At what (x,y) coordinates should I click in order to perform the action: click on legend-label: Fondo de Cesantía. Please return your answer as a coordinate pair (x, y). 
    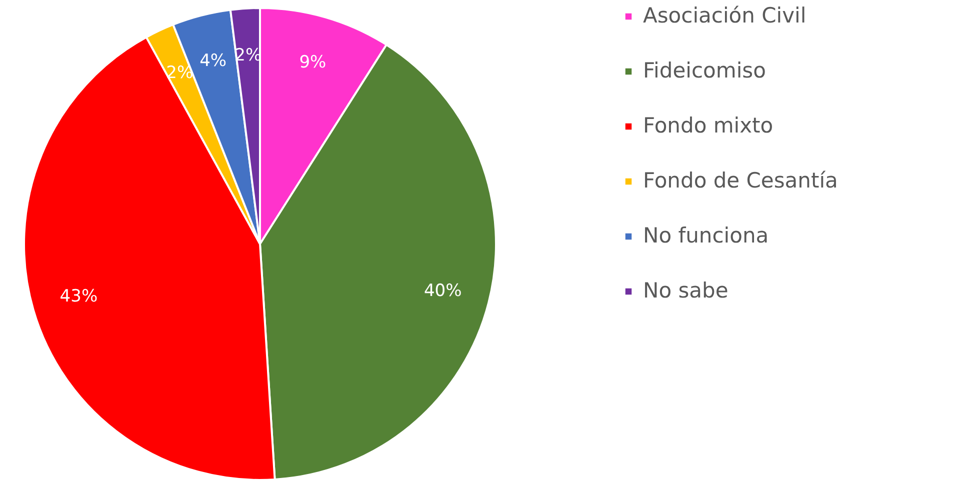
    Looking at the image, I should click on (740, 180).